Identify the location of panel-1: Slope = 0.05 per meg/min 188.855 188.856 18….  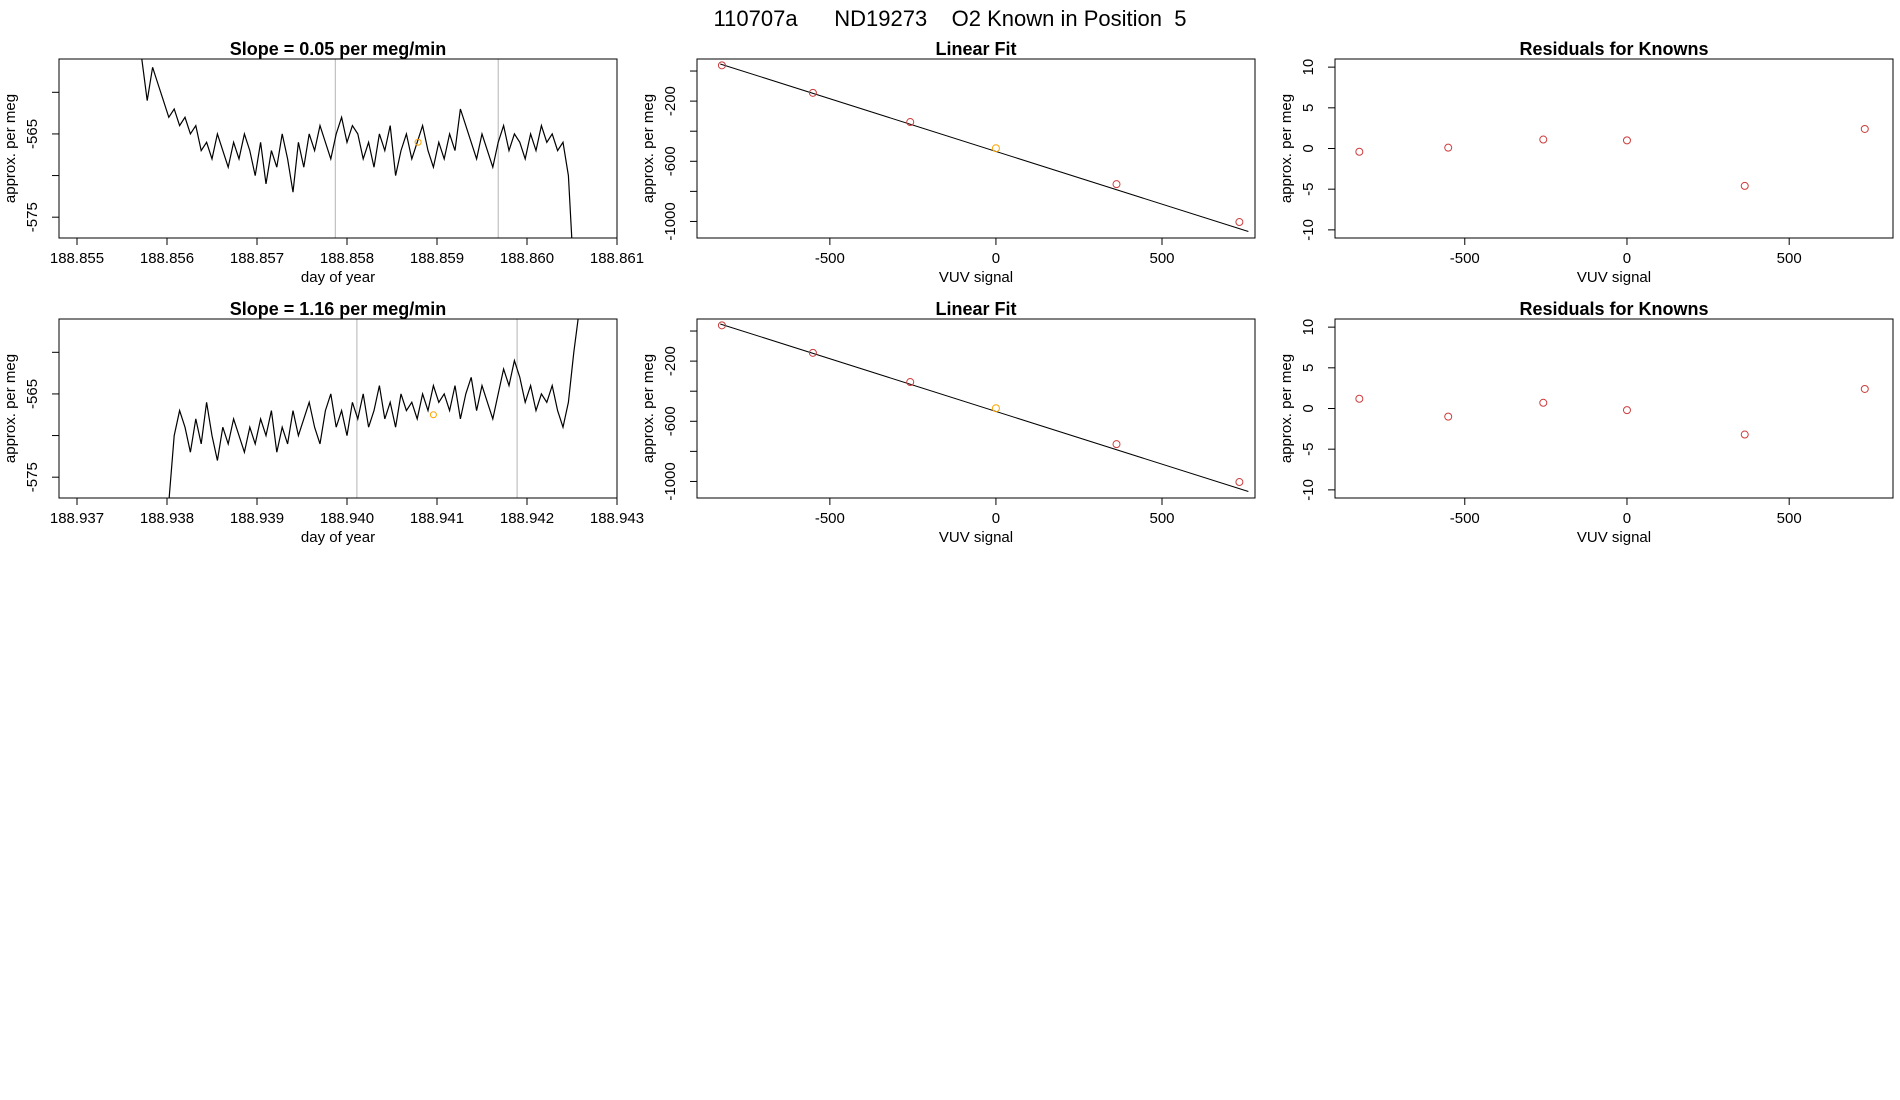
(323, 162).